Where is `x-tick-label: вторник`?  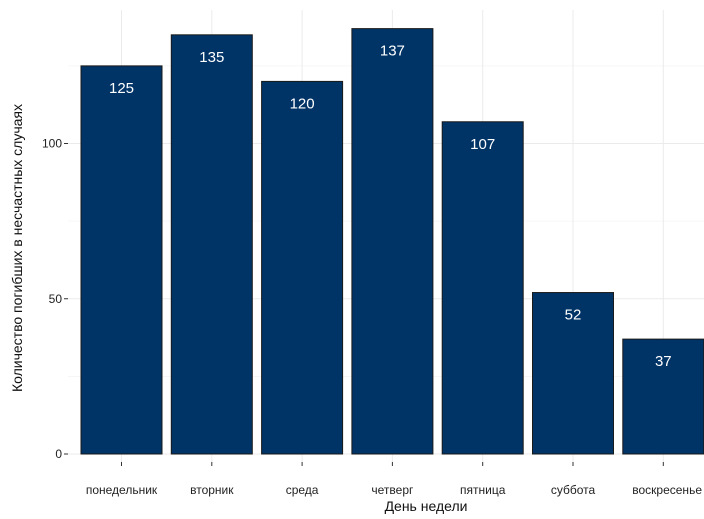 x-tick-label: вторник is located at coordinates (212, 490).